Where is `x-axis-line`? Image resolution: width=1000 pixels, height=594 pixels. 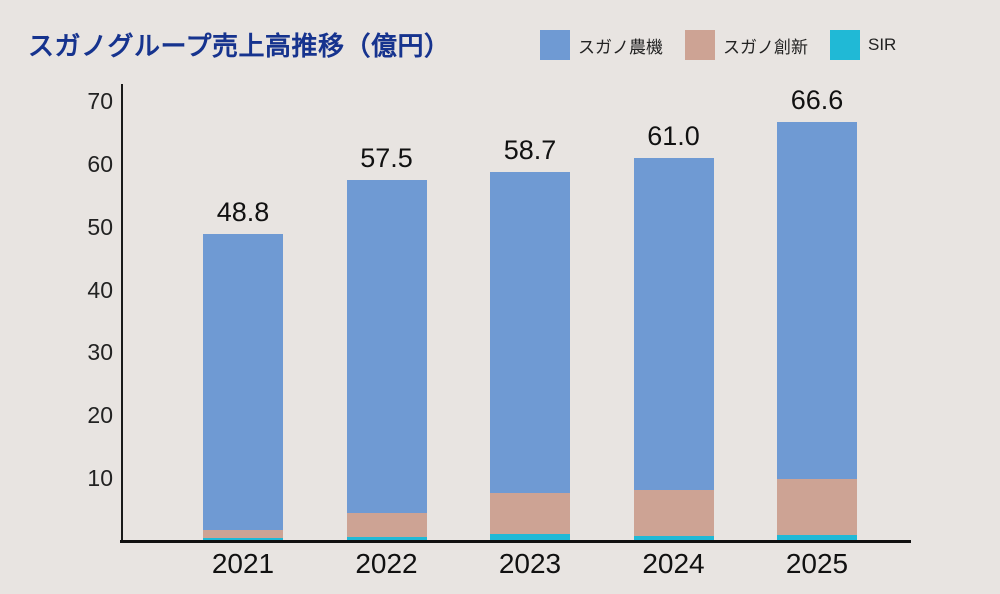 x-axis-line is located at coordinates (515, 541).